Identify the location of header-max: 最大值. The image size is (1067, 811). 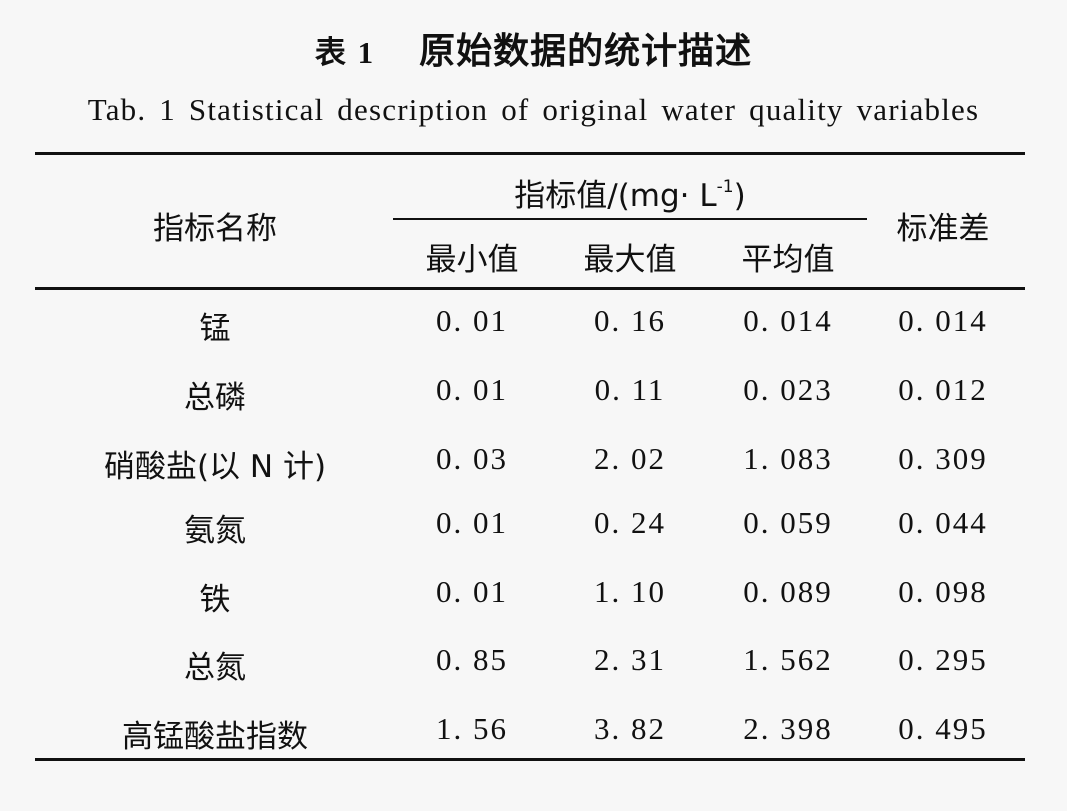
(630, 260).